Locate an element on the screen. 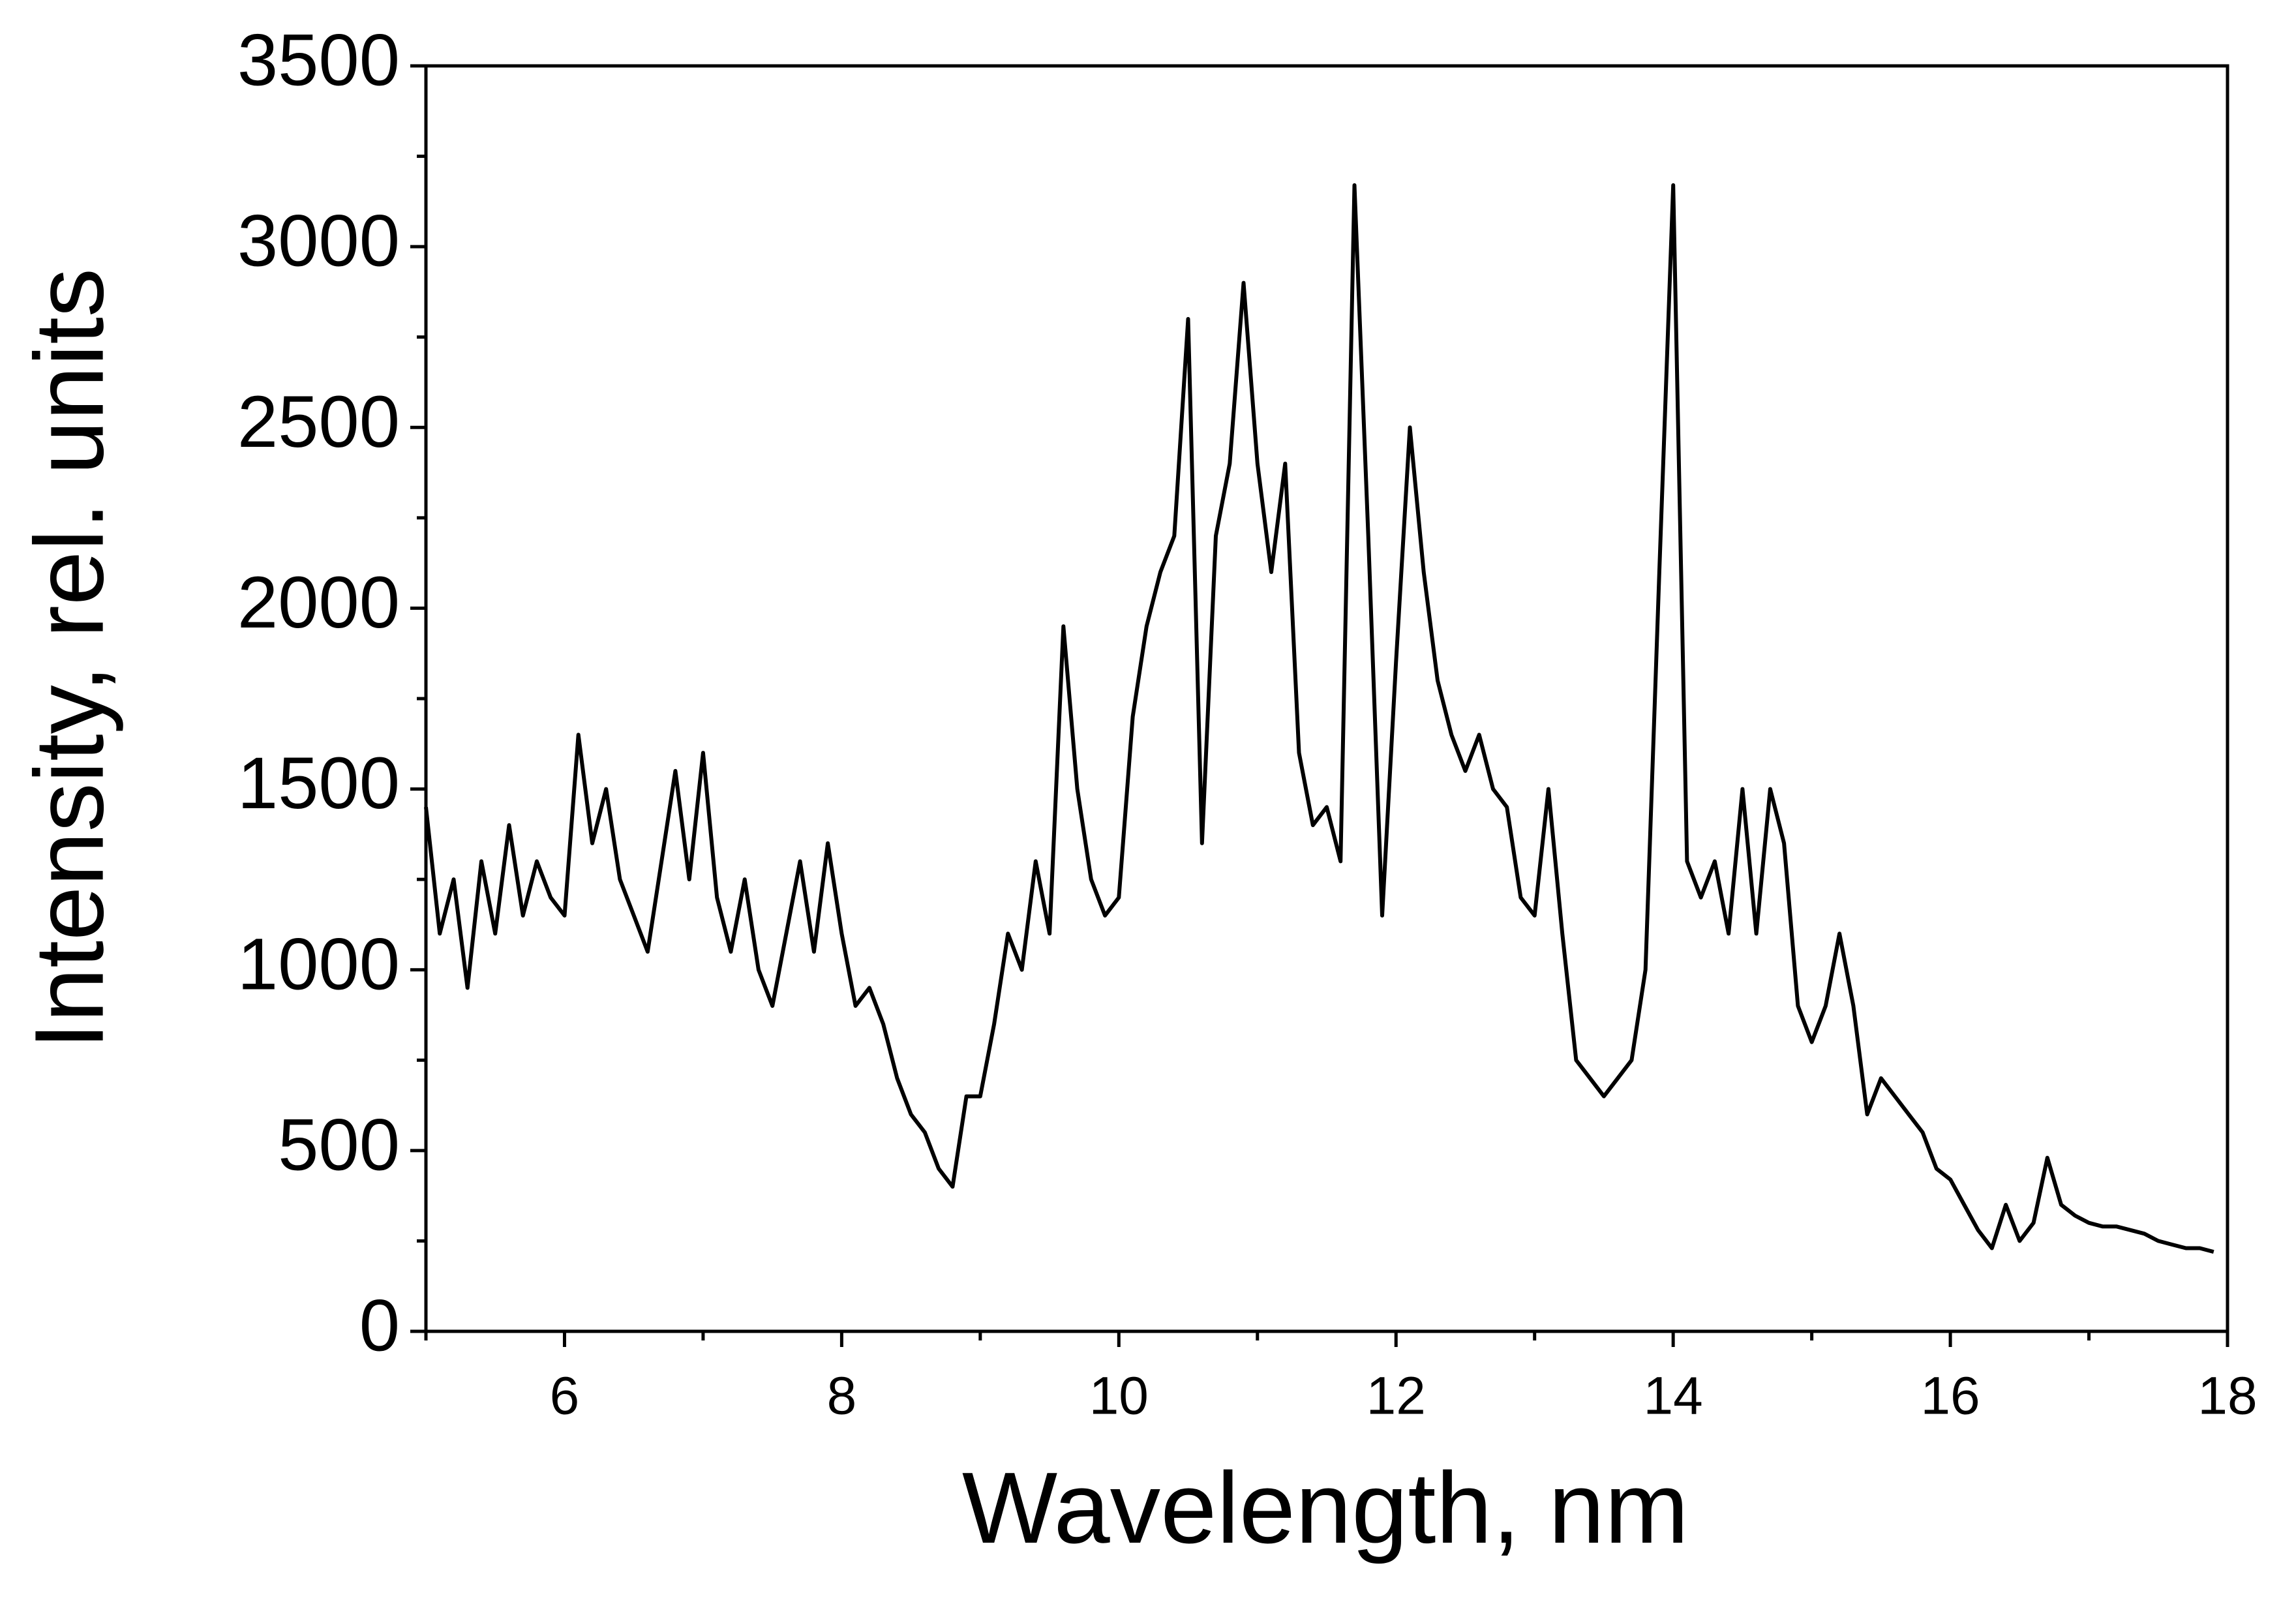 Image resolution: width=2296 pixels, height=1604 pixels. y-tick-label: 3000 is located at coordinates (318, 241).